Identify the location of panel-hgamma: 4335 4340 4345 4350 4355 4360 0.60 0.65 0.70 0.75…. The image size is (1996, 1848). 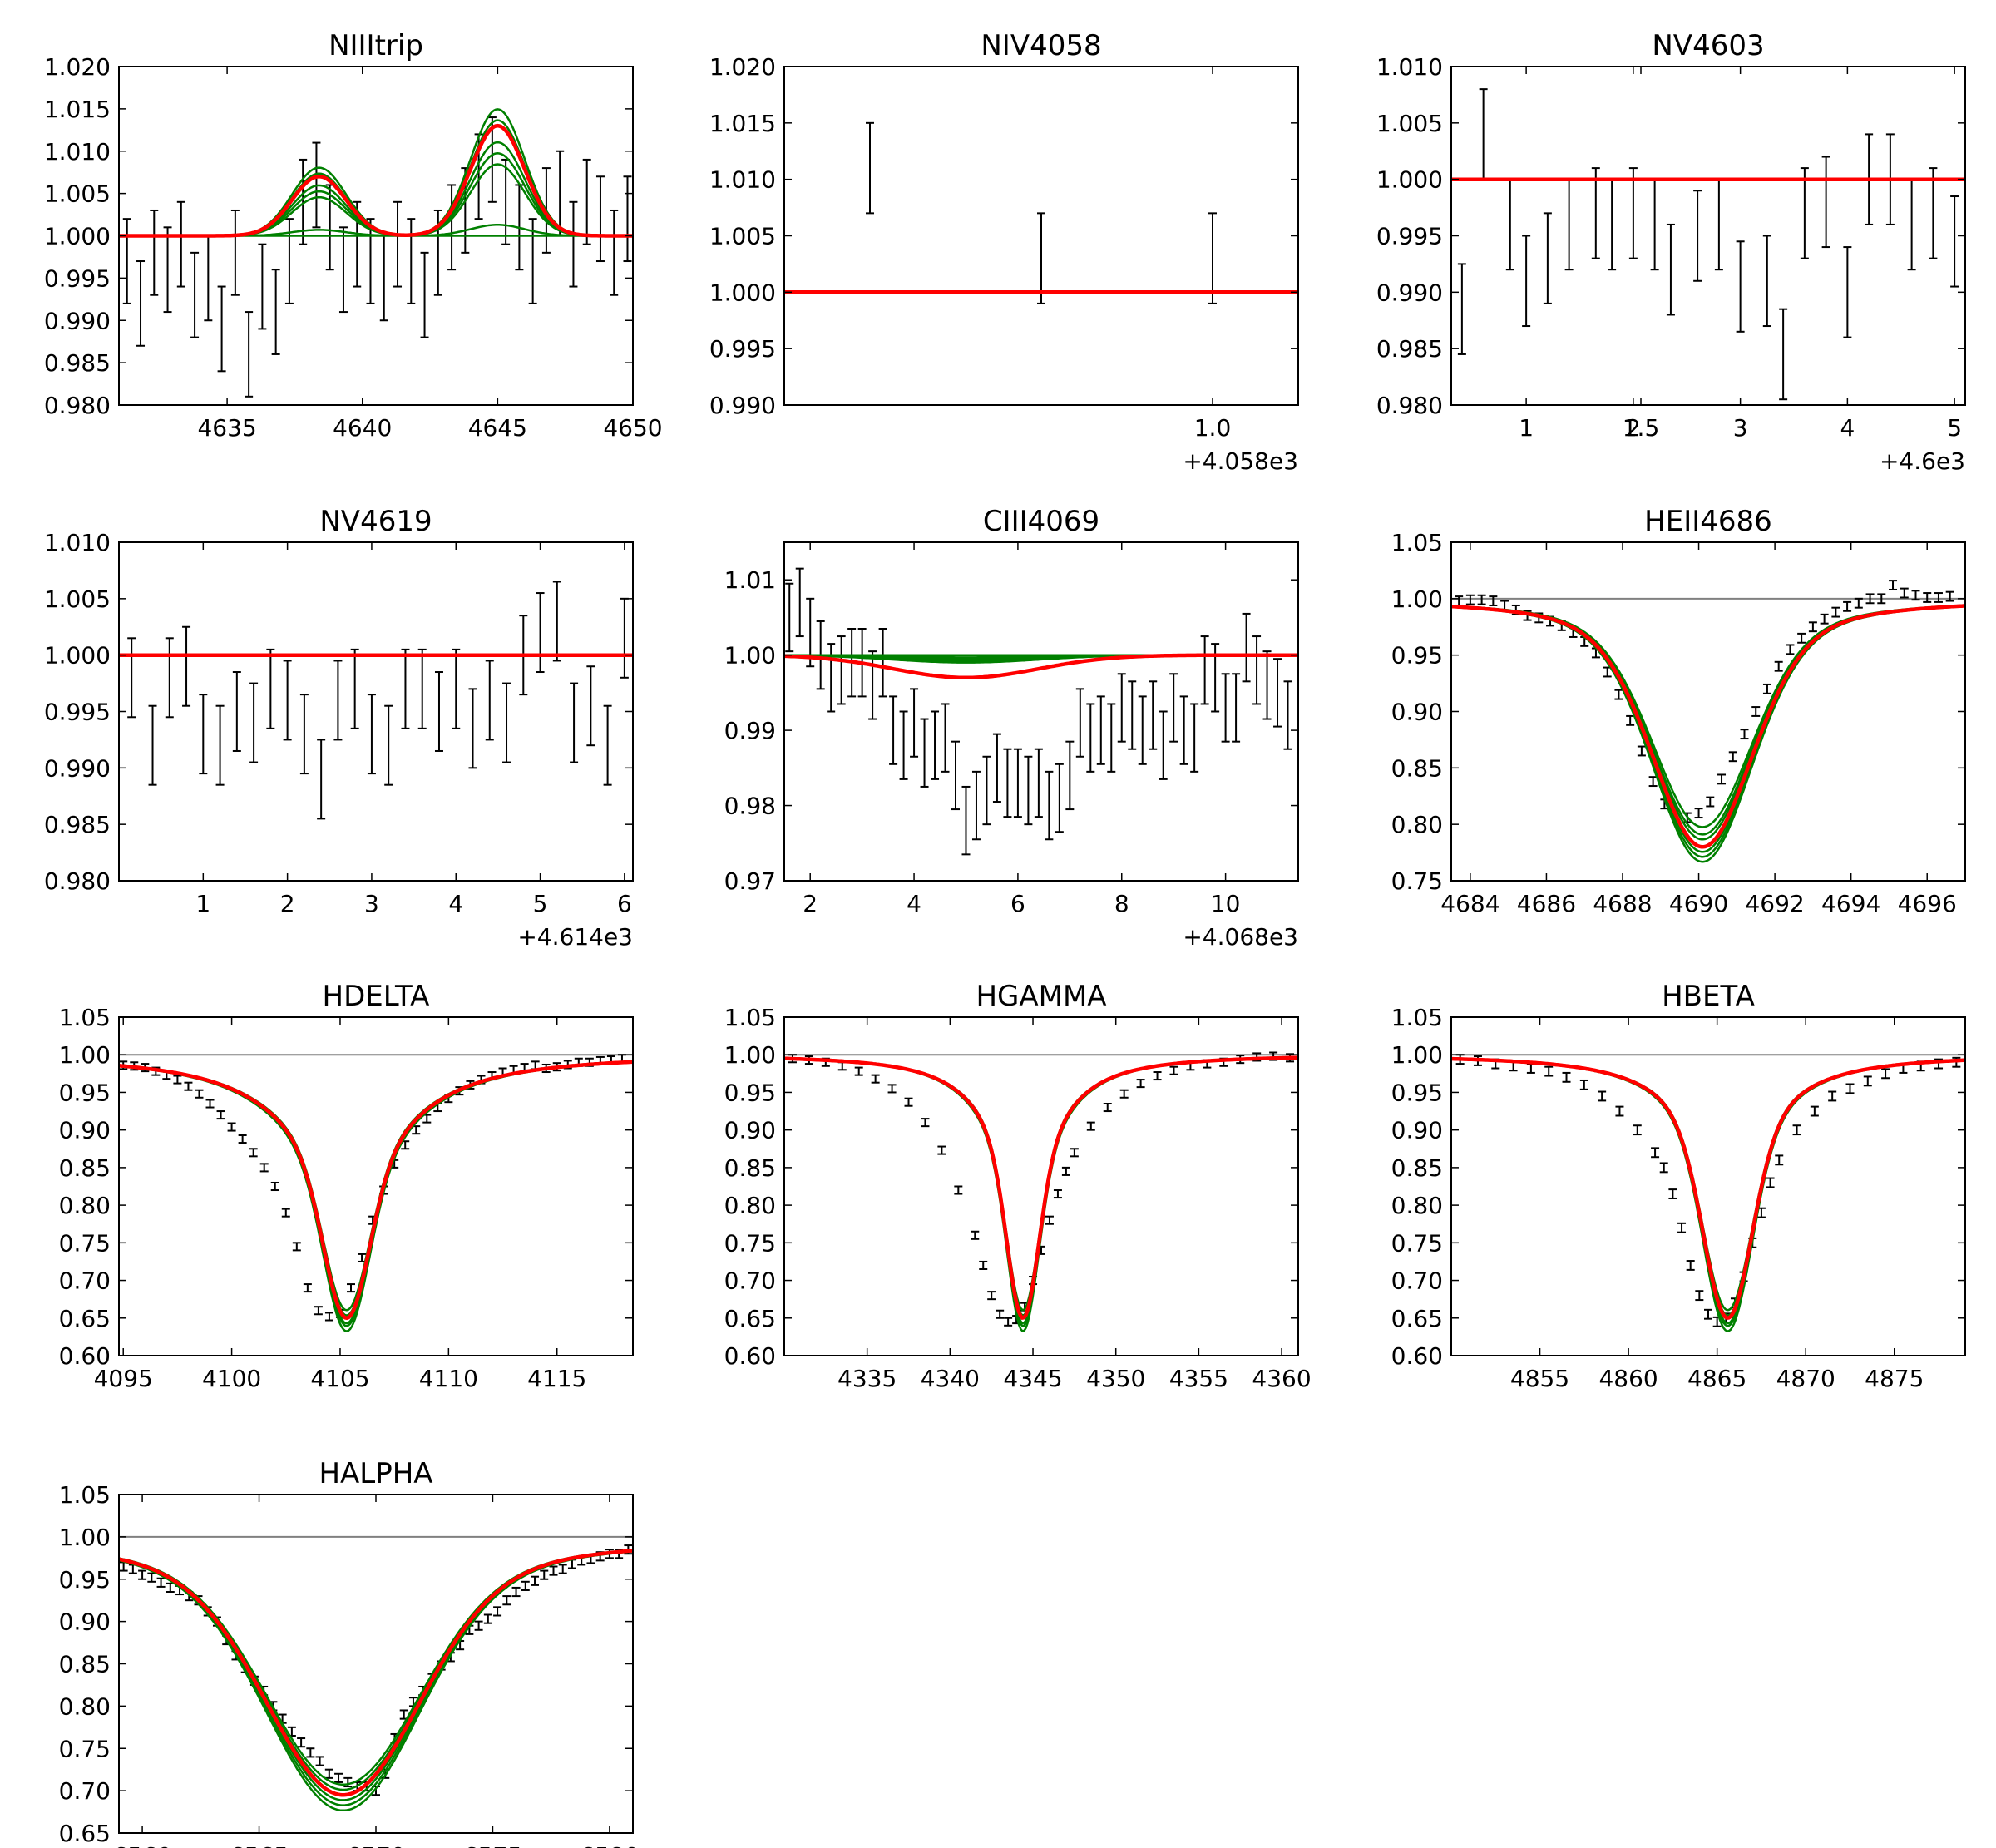
(1018, 1186).